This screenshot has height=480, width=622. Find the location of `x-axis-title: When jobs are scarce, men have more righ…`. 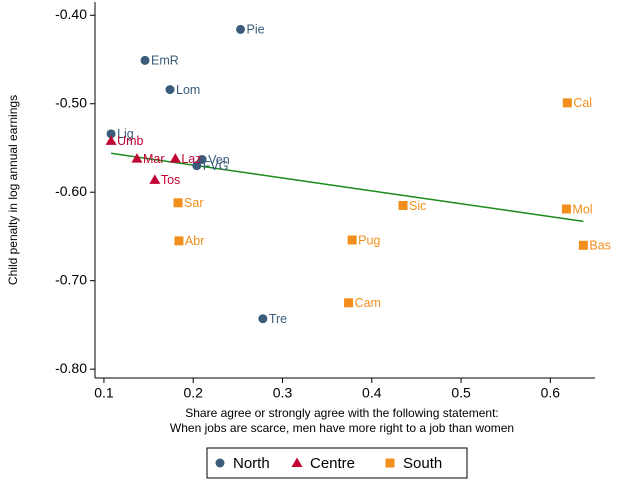

x-axis-title: When jobs are scarce, men have more righ… is located at coordinates (342, 428).